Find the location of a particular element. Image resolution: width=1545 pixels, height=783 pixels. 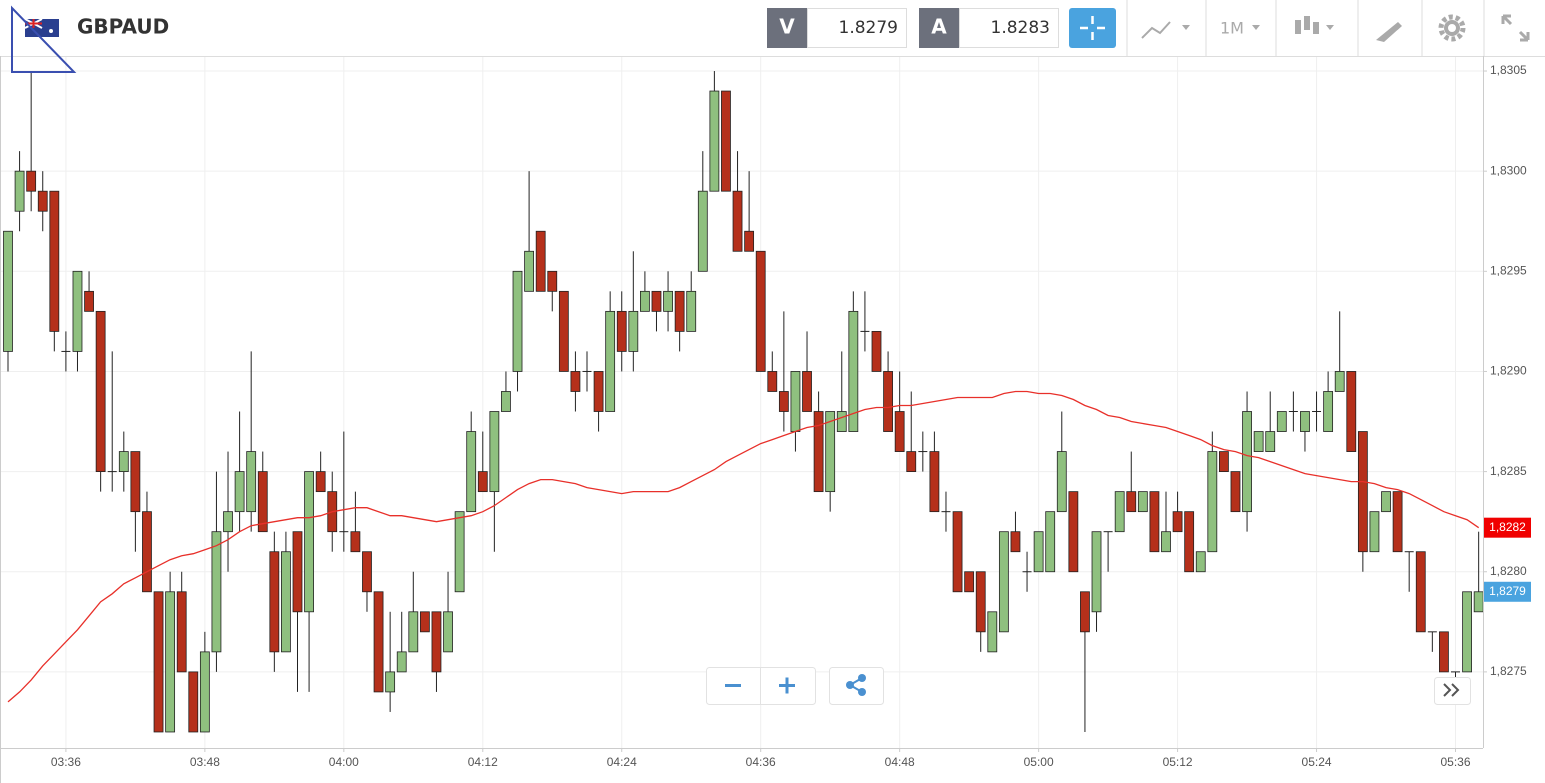

fullscreen-button is located at coordinates (1515, 28).